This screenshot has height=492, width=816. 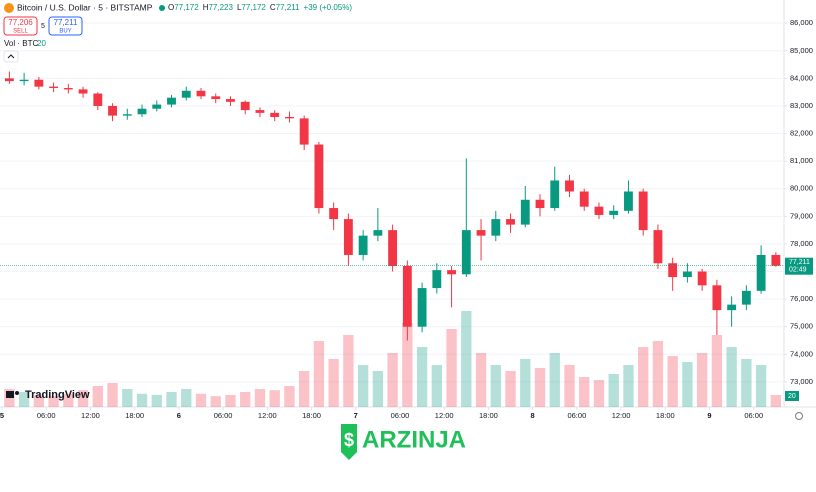 I want to click on x-tick-label: 5, so click(x=2, y=415).